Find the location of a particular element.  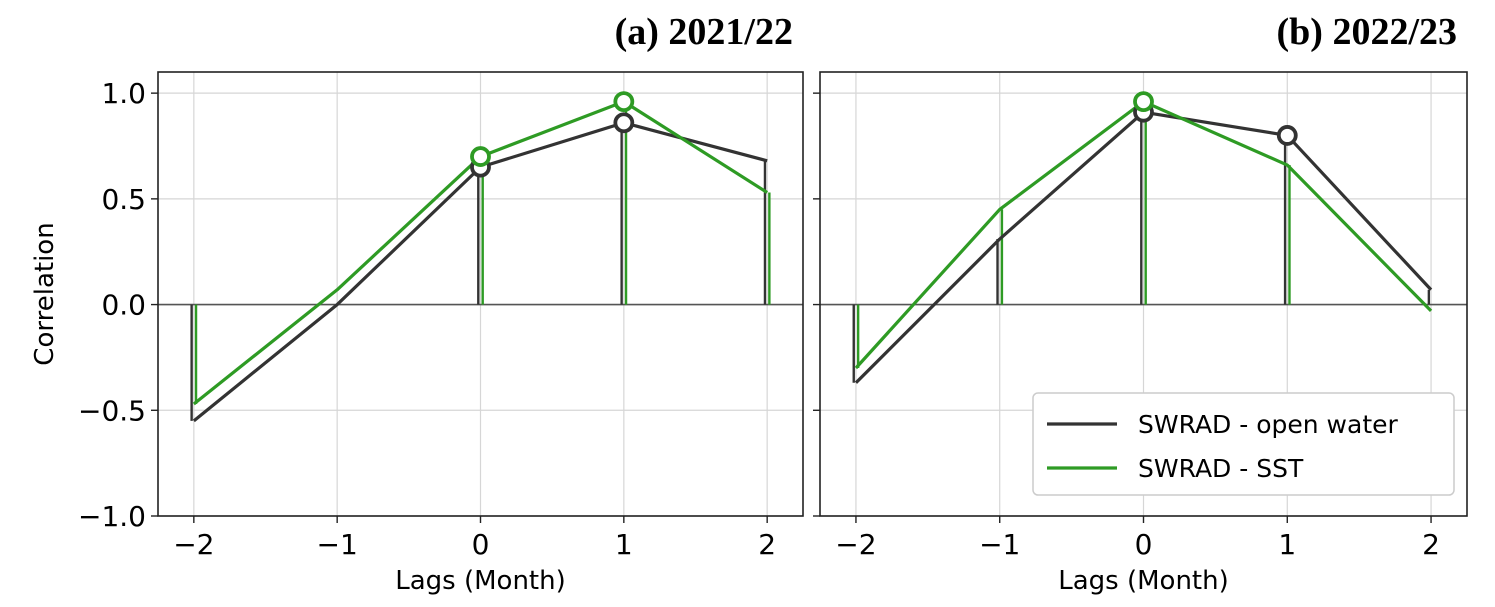

y-tick-label: −1.0 is located at coordinates (112, 516).